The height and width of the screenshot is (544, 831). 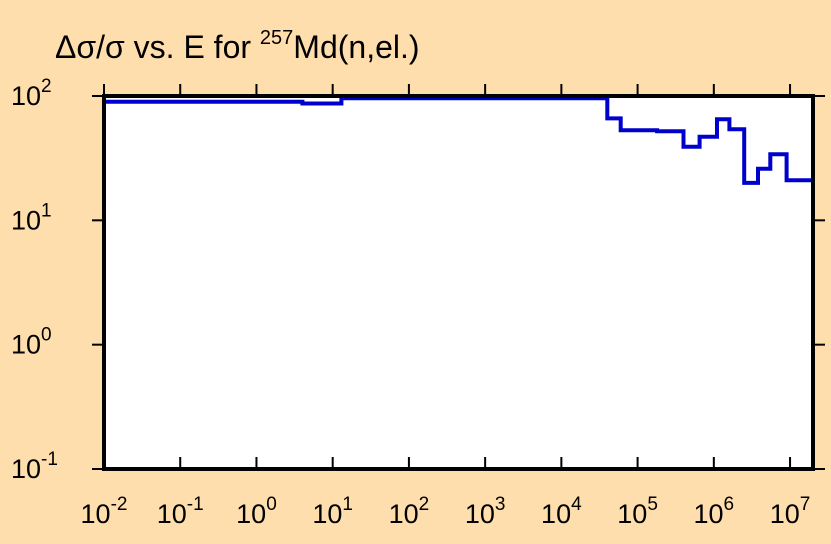 I want to click on x-tick-label-3: 10¹, so click(x=332, y=511).